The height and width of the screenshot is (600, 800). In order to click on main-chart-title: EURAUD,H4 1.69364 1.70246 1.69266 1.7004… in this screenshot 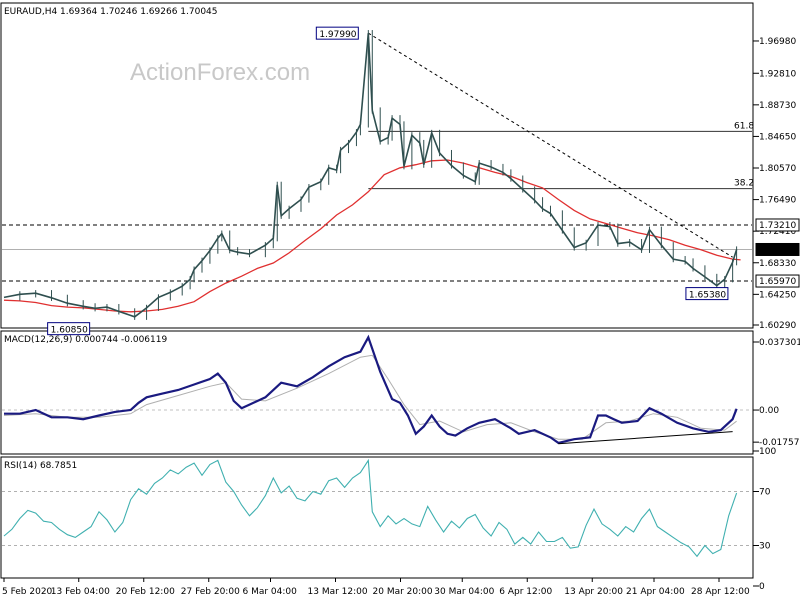, I will do `click(111, 12)`.